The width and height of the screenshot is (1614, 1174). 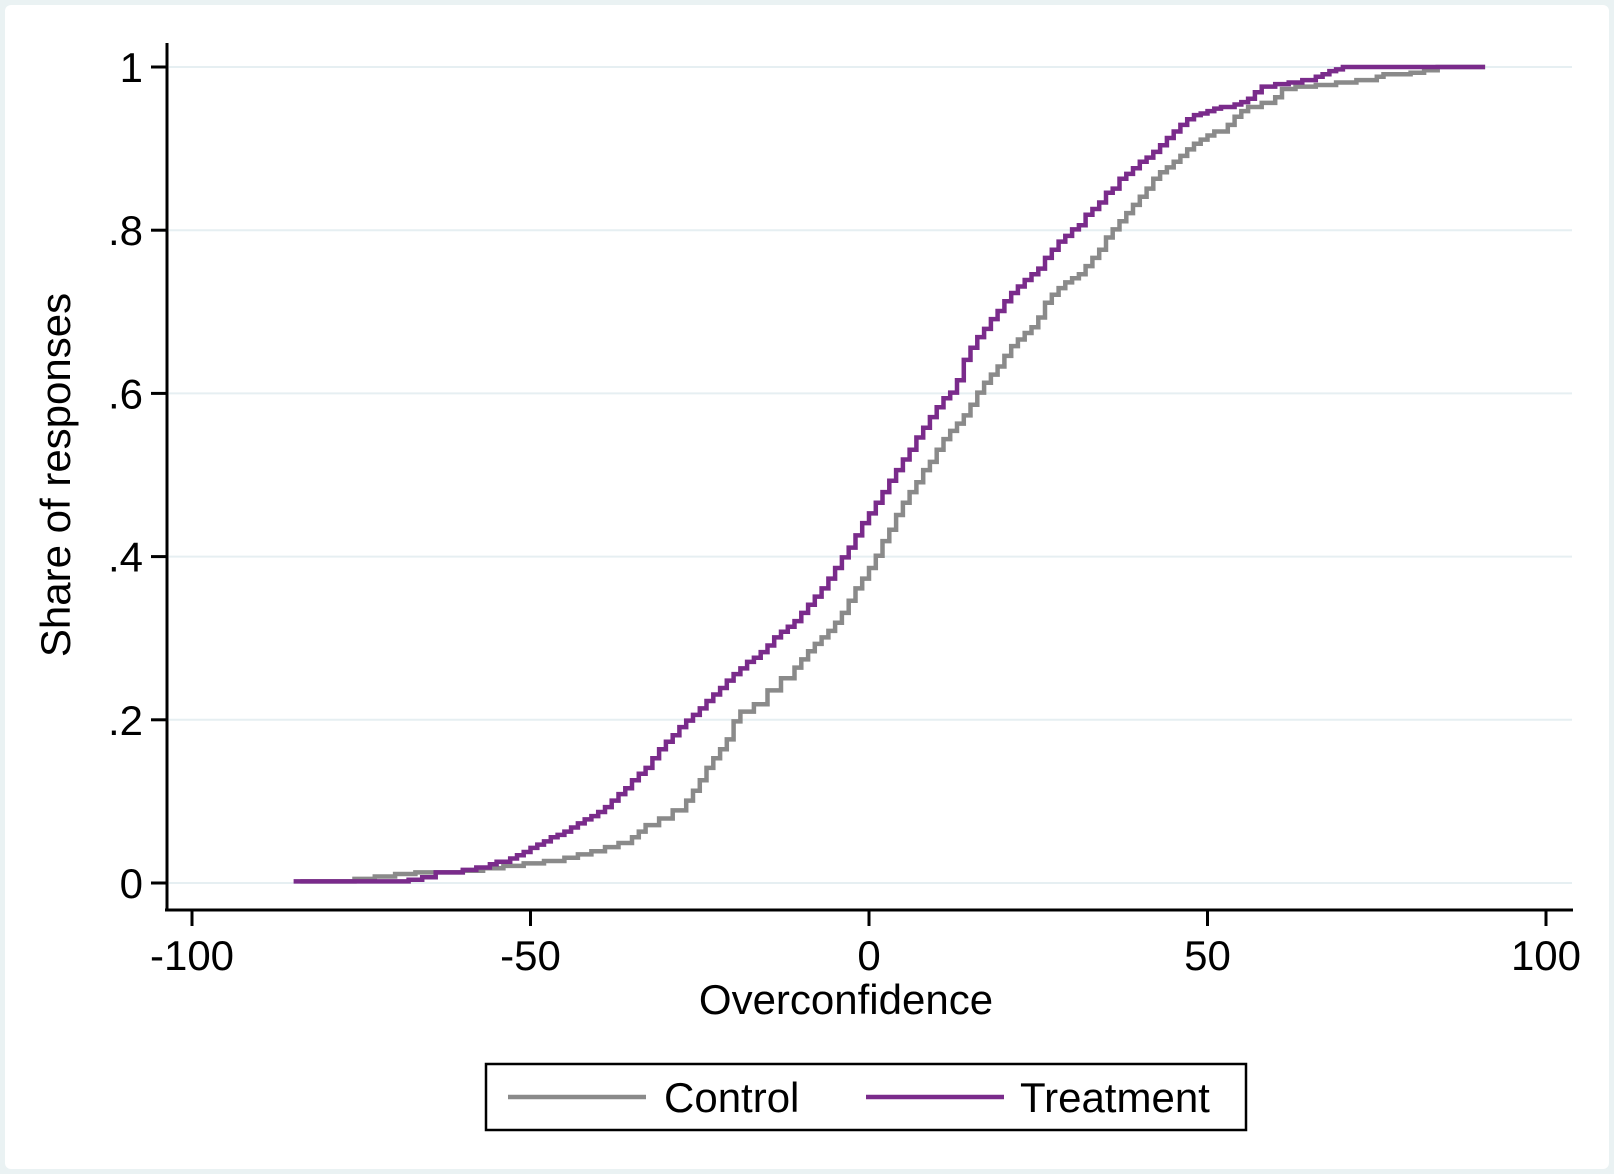 What do you see at coordinates (866, 1097) in the screenshot?
I see `legend: Control Treatment` at bounding box center [866, 1097].